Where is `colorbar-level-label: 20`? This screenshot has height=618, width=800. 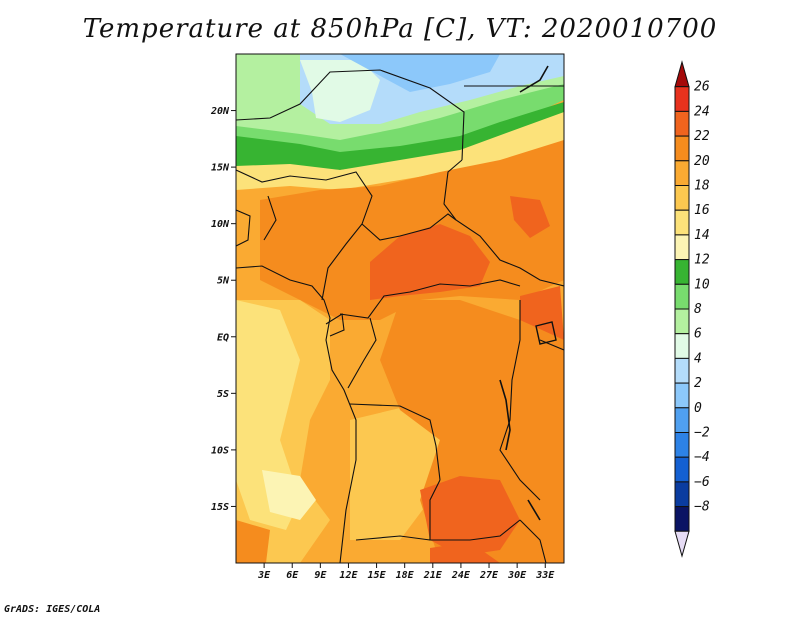 colorbar-level-label: 20 is located at coordinates (702, 161).